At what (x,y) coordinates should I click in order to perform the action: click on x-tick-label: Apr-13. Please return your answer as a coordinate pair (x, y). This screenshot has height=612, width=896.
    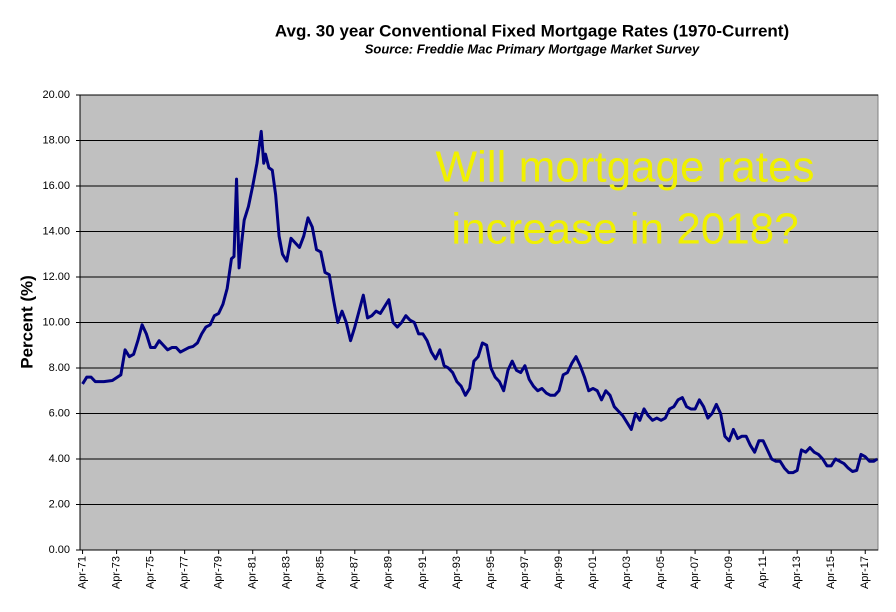
    Looking at the image, I should click on (797, 572).